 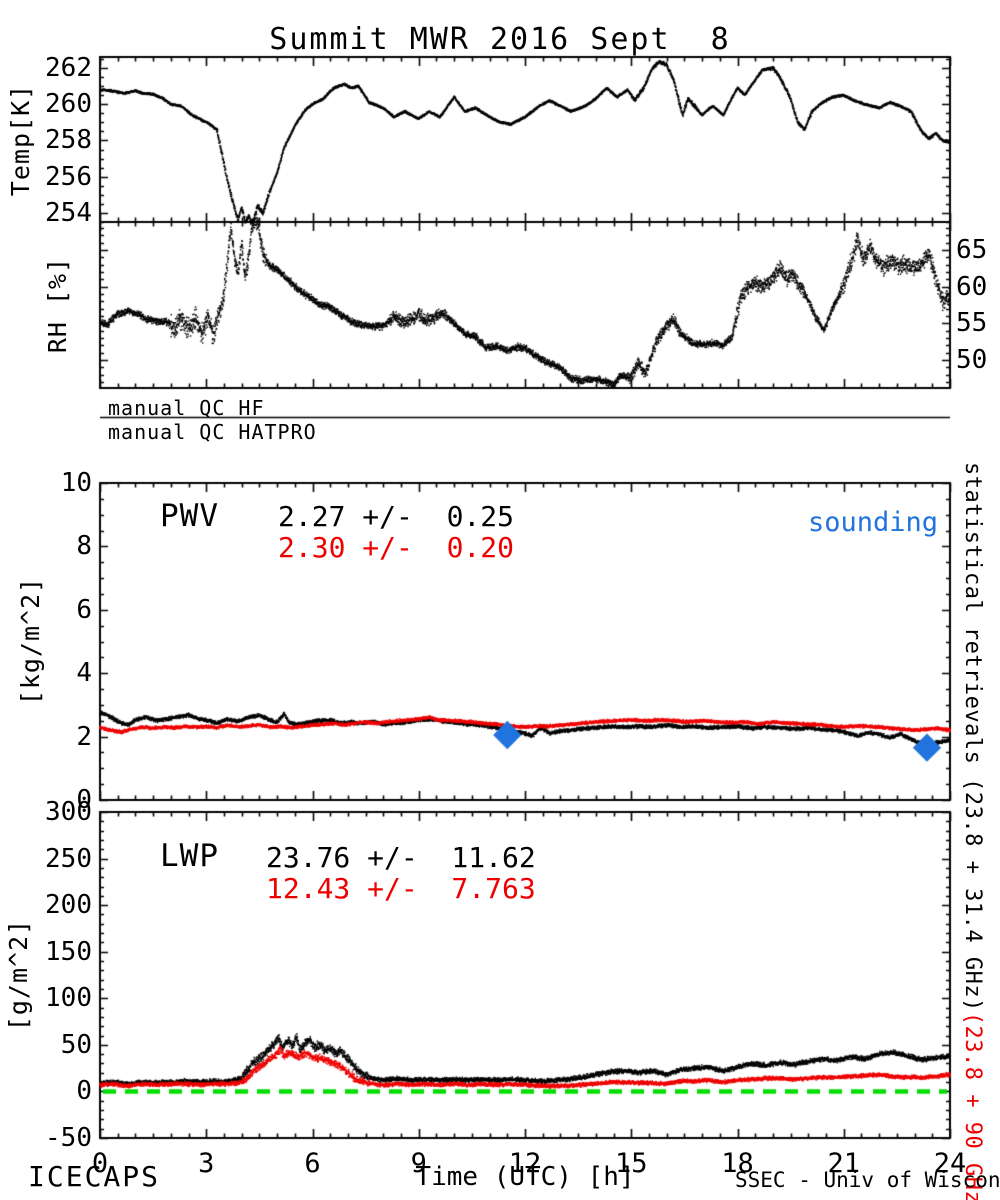 I want to click on tick-label: 21, so click(x=843, y=1163).